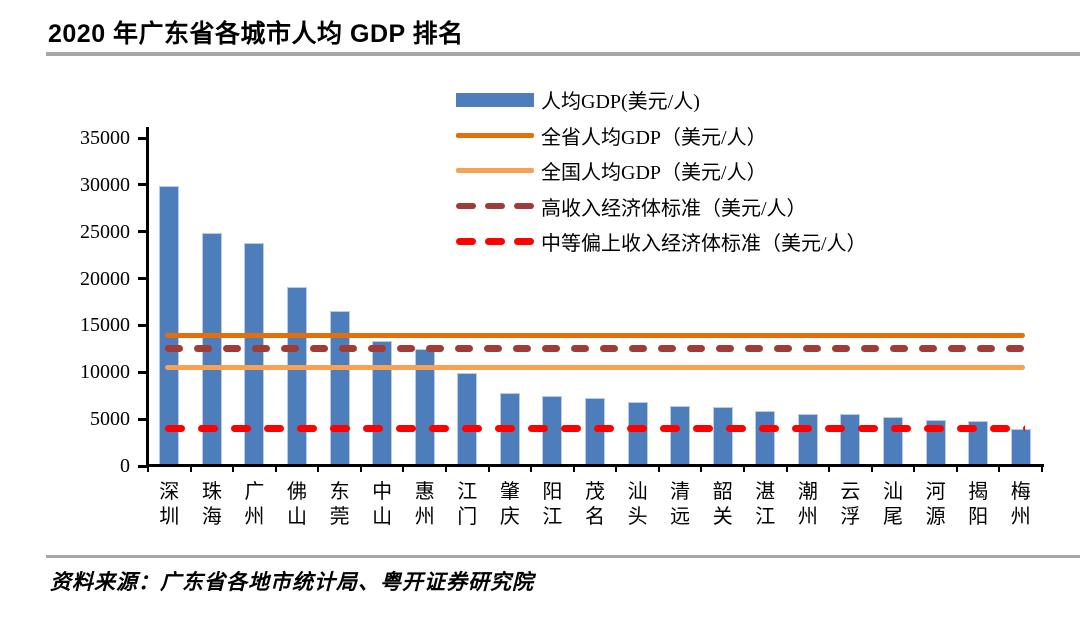 The image size is (1080, 627). I want to click on x-axis-category-label: 潮 州, so click(807, 504).